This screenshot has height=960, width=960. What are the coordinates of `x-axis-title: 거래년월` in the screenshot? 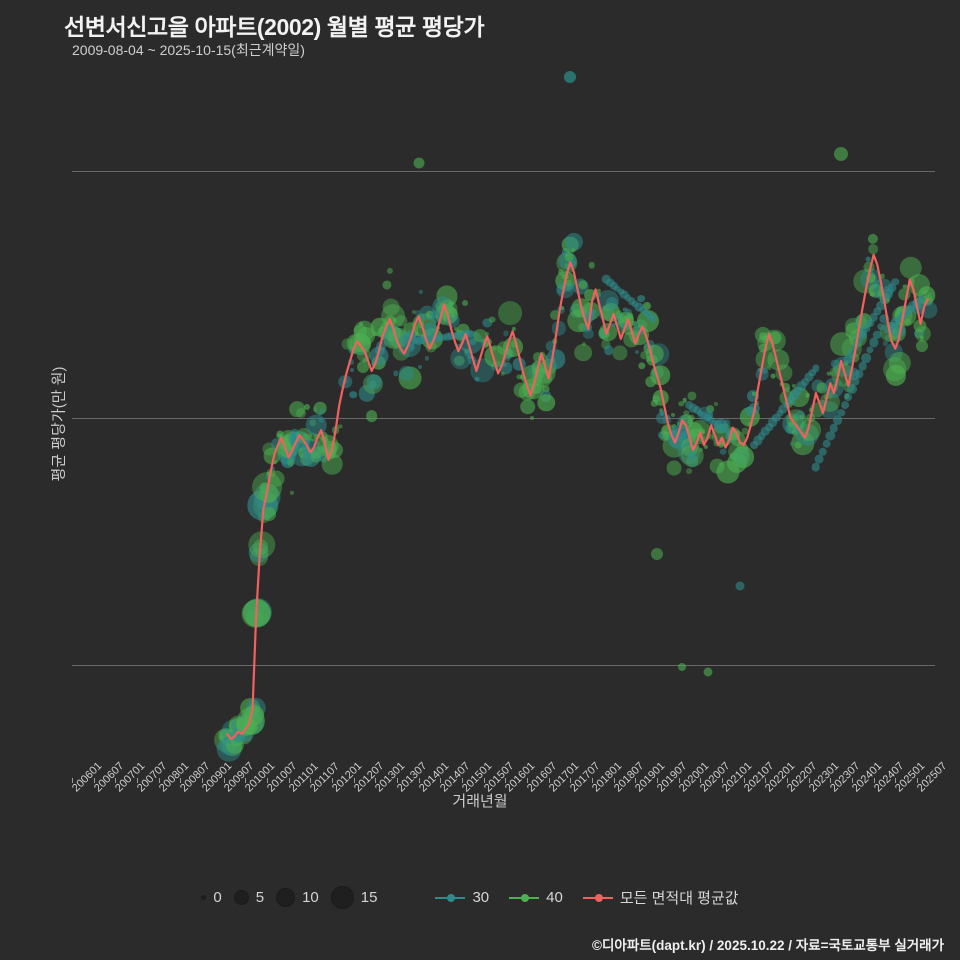 It's located at (480, 801).